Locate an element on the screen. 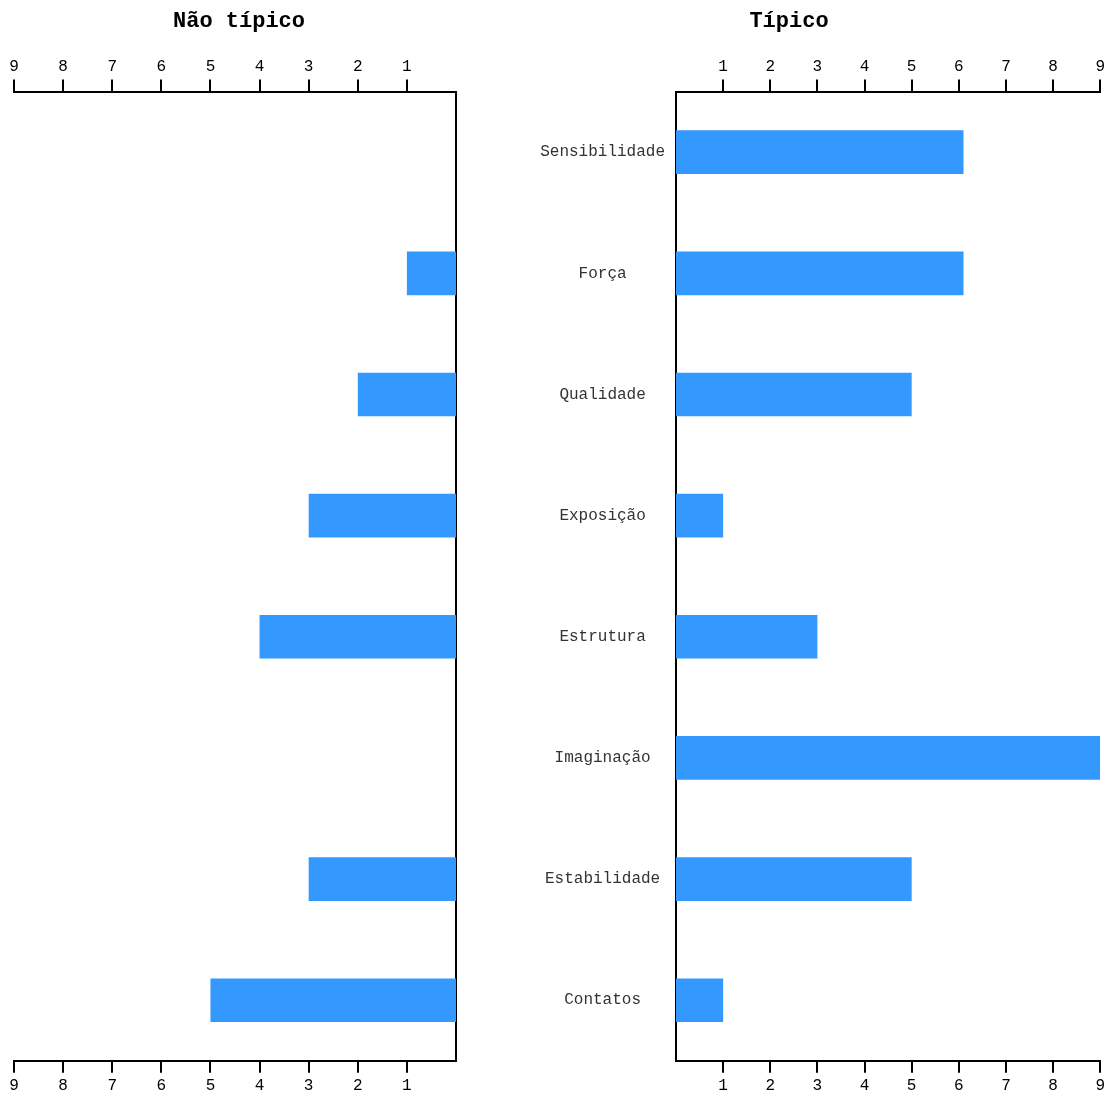 The height and width of the screenshot is (1113, 1117). y-tick-label: Sensibilidade is located at coordinates (602, 152).